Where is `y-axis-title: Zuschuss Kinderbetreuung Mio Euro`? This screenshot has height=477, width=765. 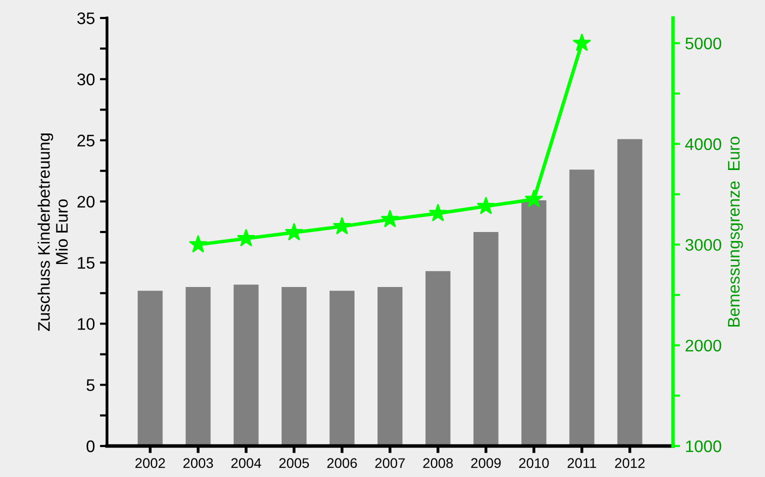 y-axis-title: Zuschuss Kinderbetreuung Mio Euro is located at coordinates (53, 232).